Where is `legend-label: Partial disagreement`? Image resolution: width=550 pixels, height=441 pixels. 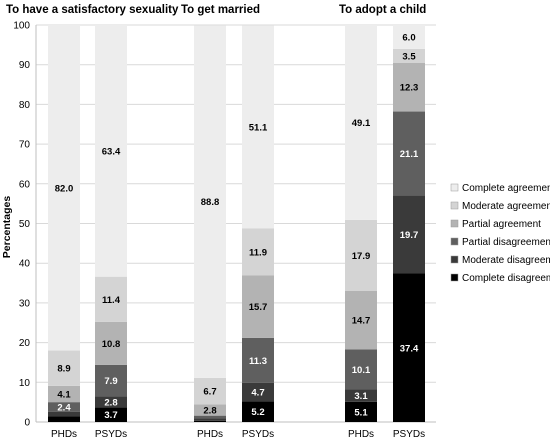
legend-label: Partial disagreement is located at coordinates (506, 242).